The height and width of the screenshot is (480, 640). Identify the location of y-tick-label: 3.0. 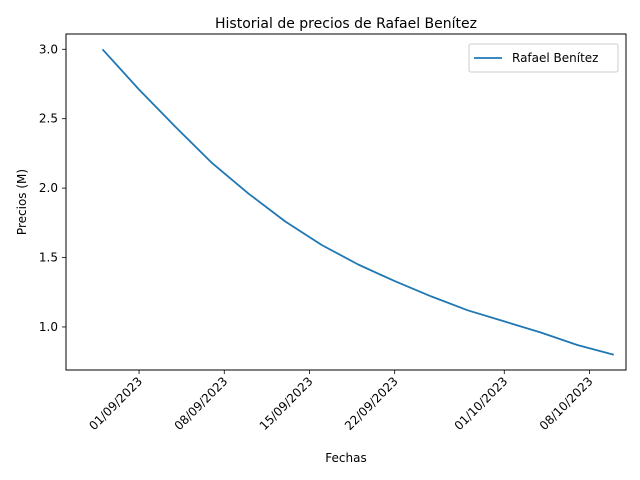
(48, 49).